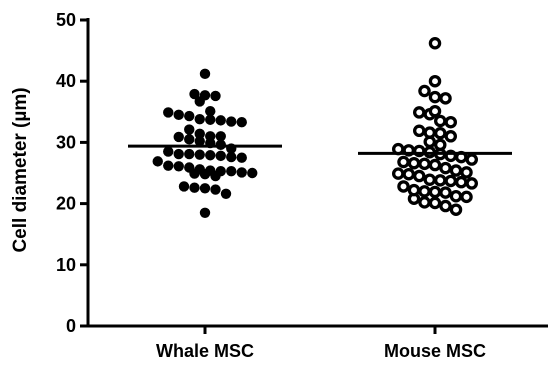 The height and width of the screenshot is (367, 552). Describe the element at coordinates (205, 351) in the screenshot. I see `x-tick-label: Whale MSC` at that location.